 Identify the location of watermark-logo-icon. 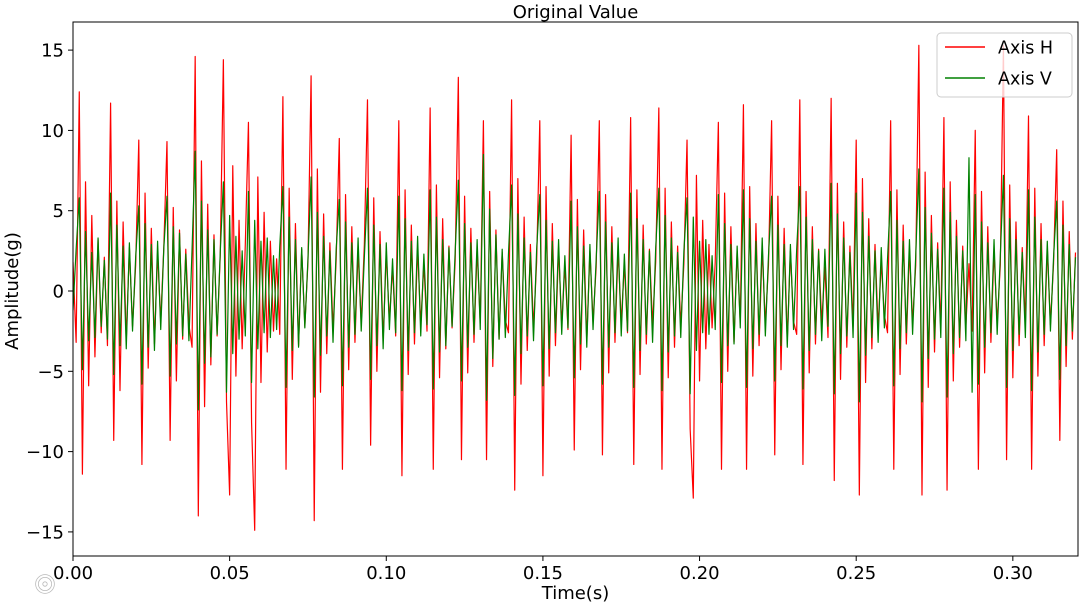
(45, 584).